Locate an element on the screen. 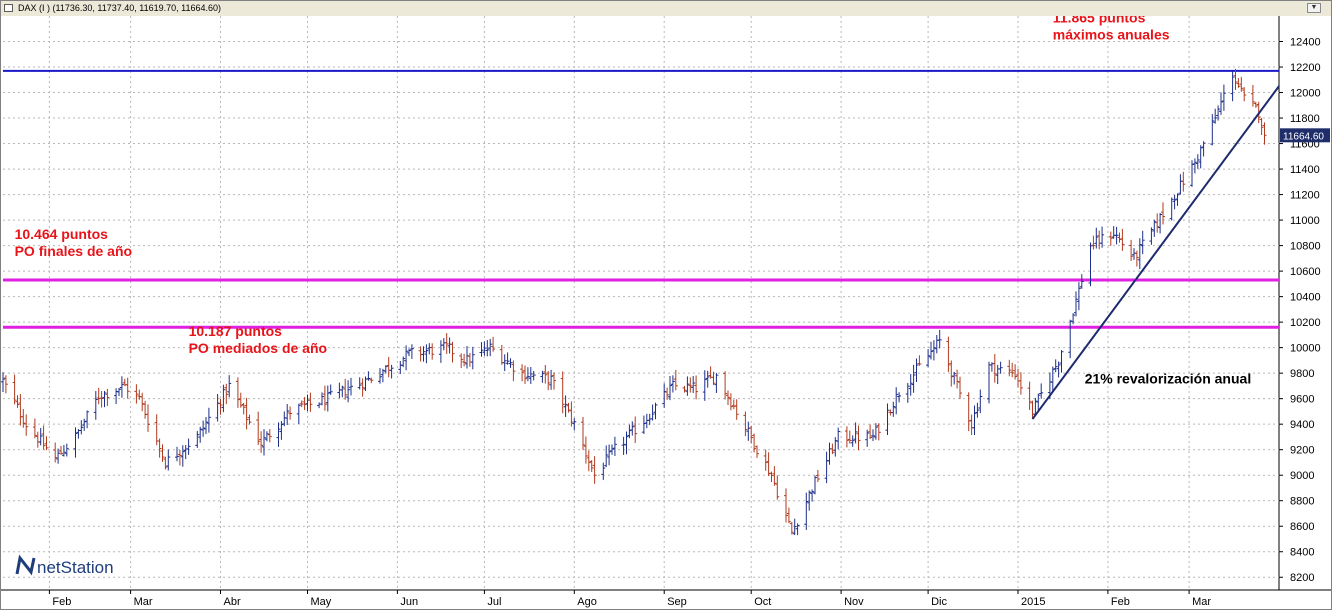 This screenshot has height=610, width=1332. y-tick-label: 12000 is located at coordinates (1305, 94).